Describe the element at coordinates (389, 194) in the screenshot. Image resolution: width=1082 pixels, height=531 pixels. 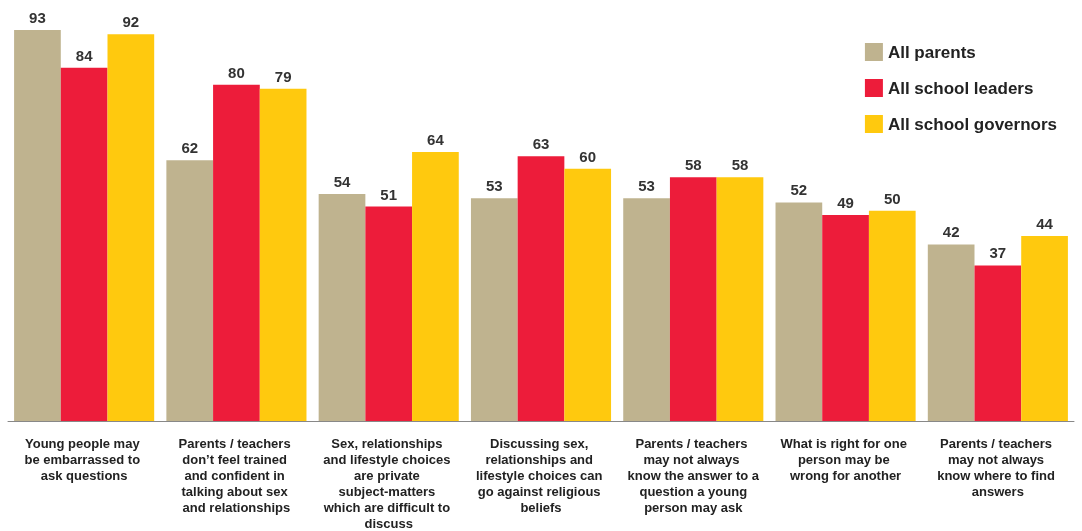
I see `data-label: 51` at that location.